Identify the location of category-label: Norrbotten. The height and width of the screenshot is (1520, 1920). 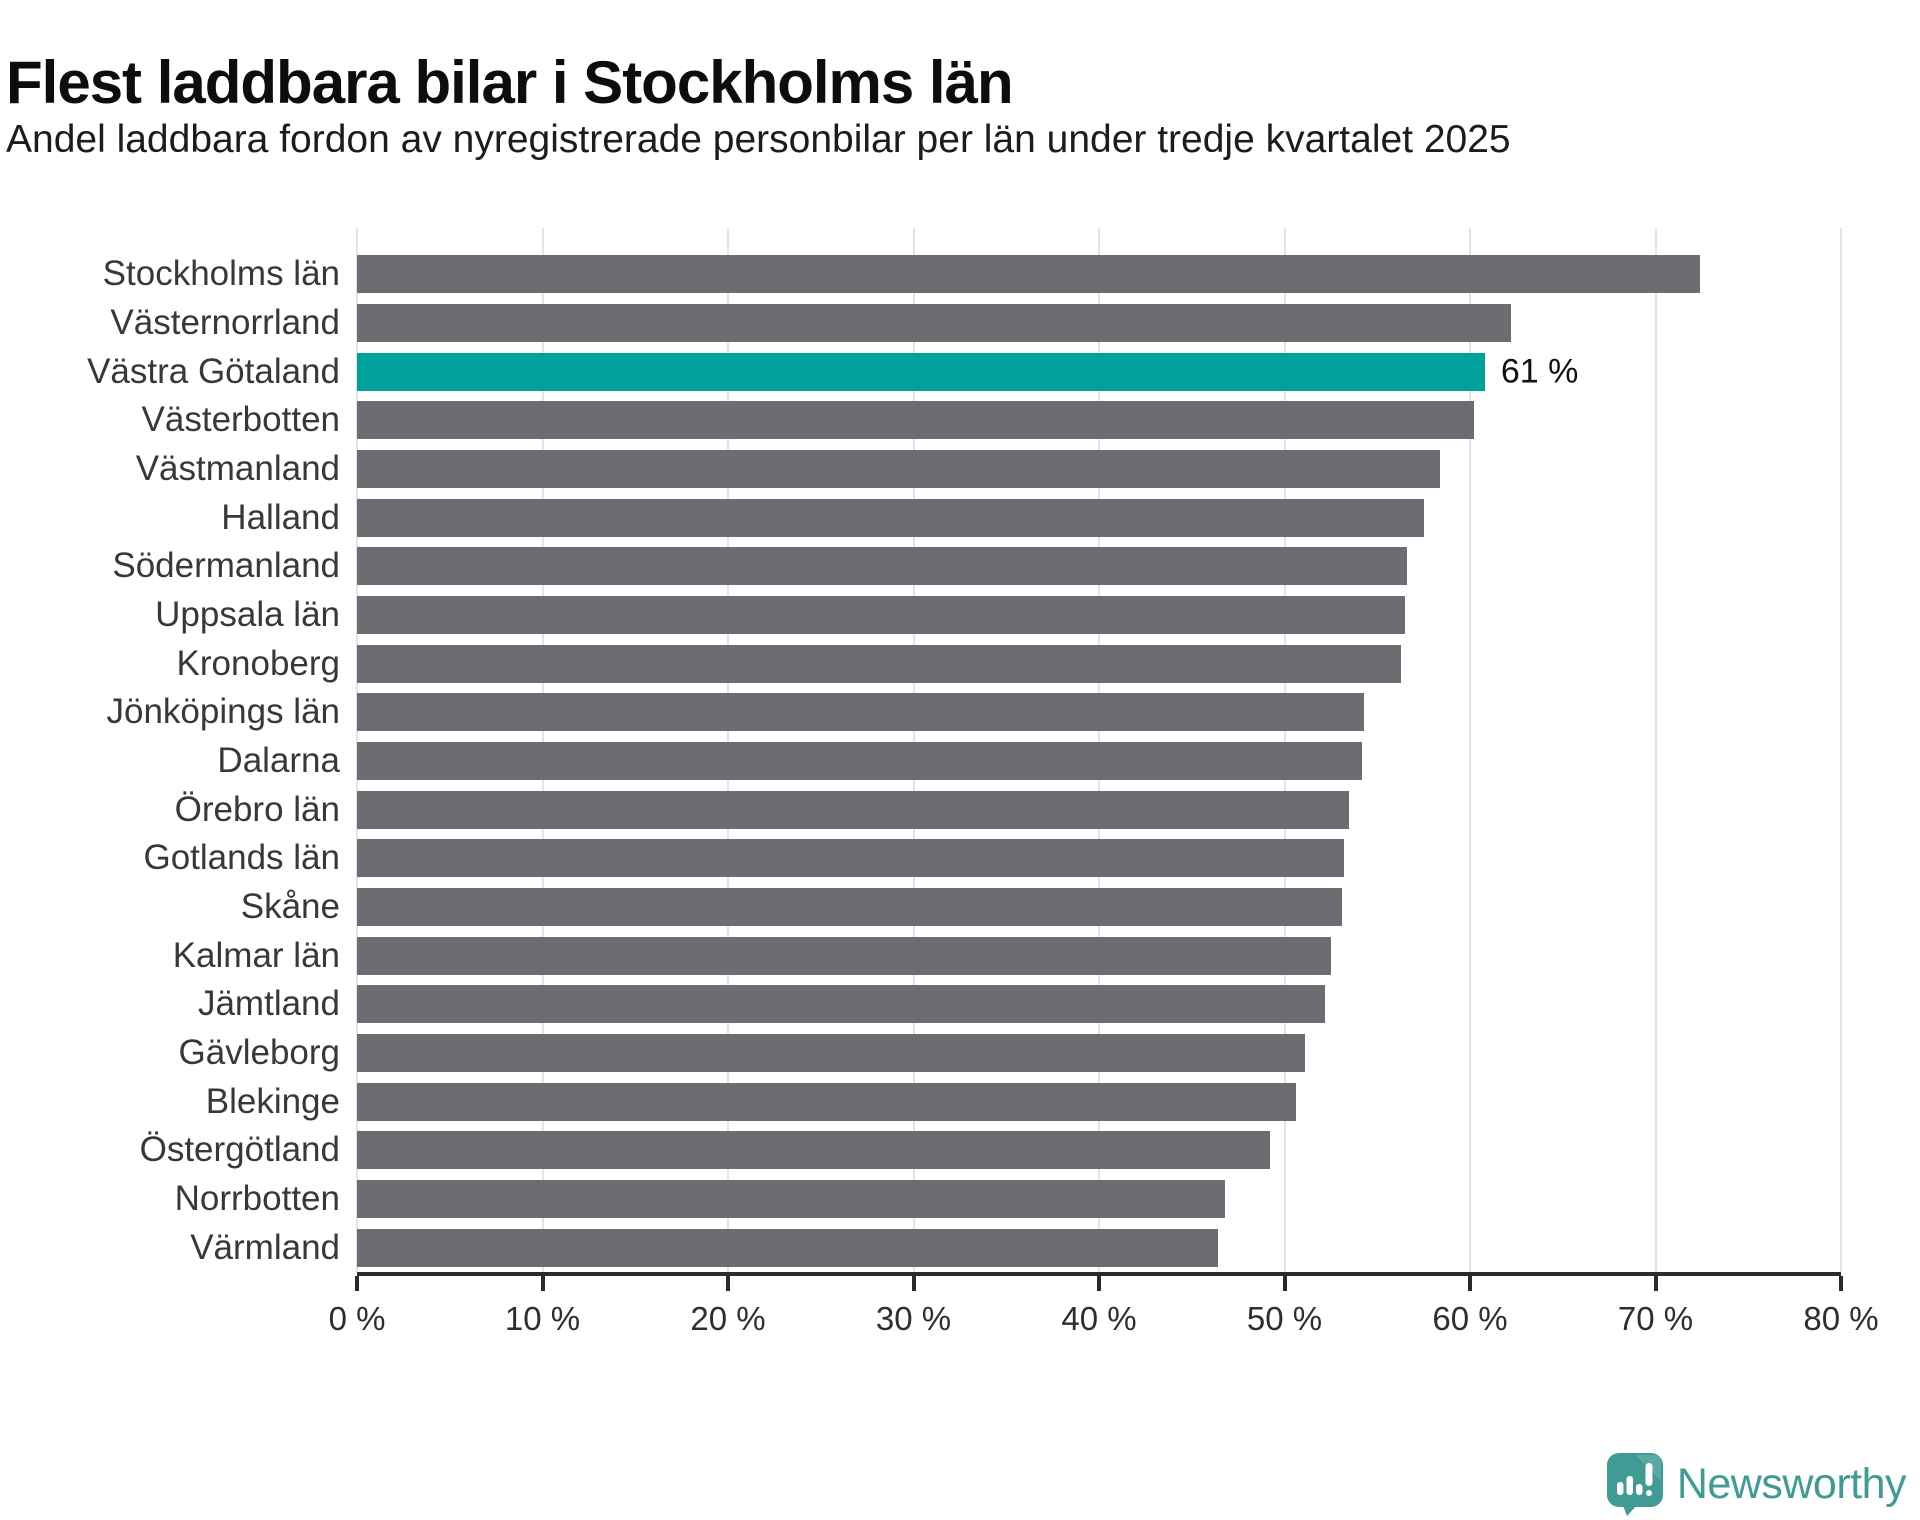
(257, 1199).